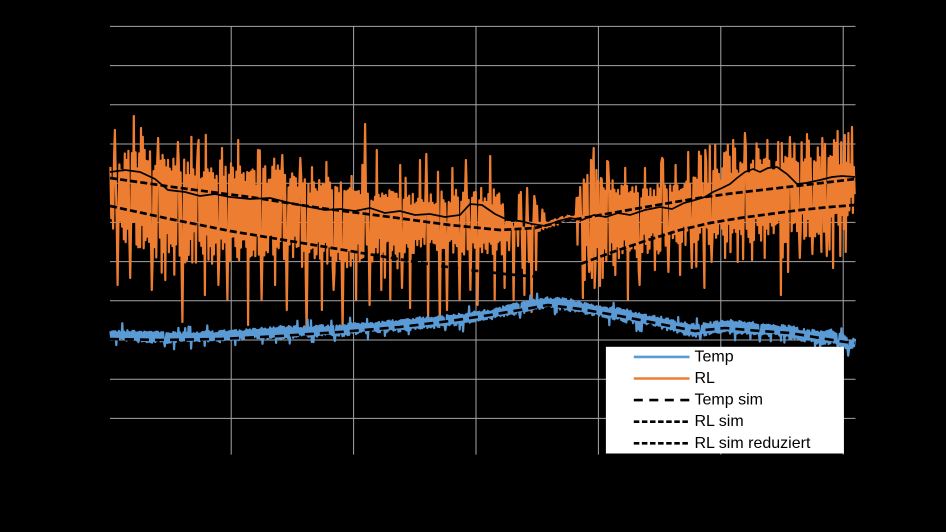 This screenshot has height=532, width=946. I want to click on svg-text: Temp, so click(714, 356).